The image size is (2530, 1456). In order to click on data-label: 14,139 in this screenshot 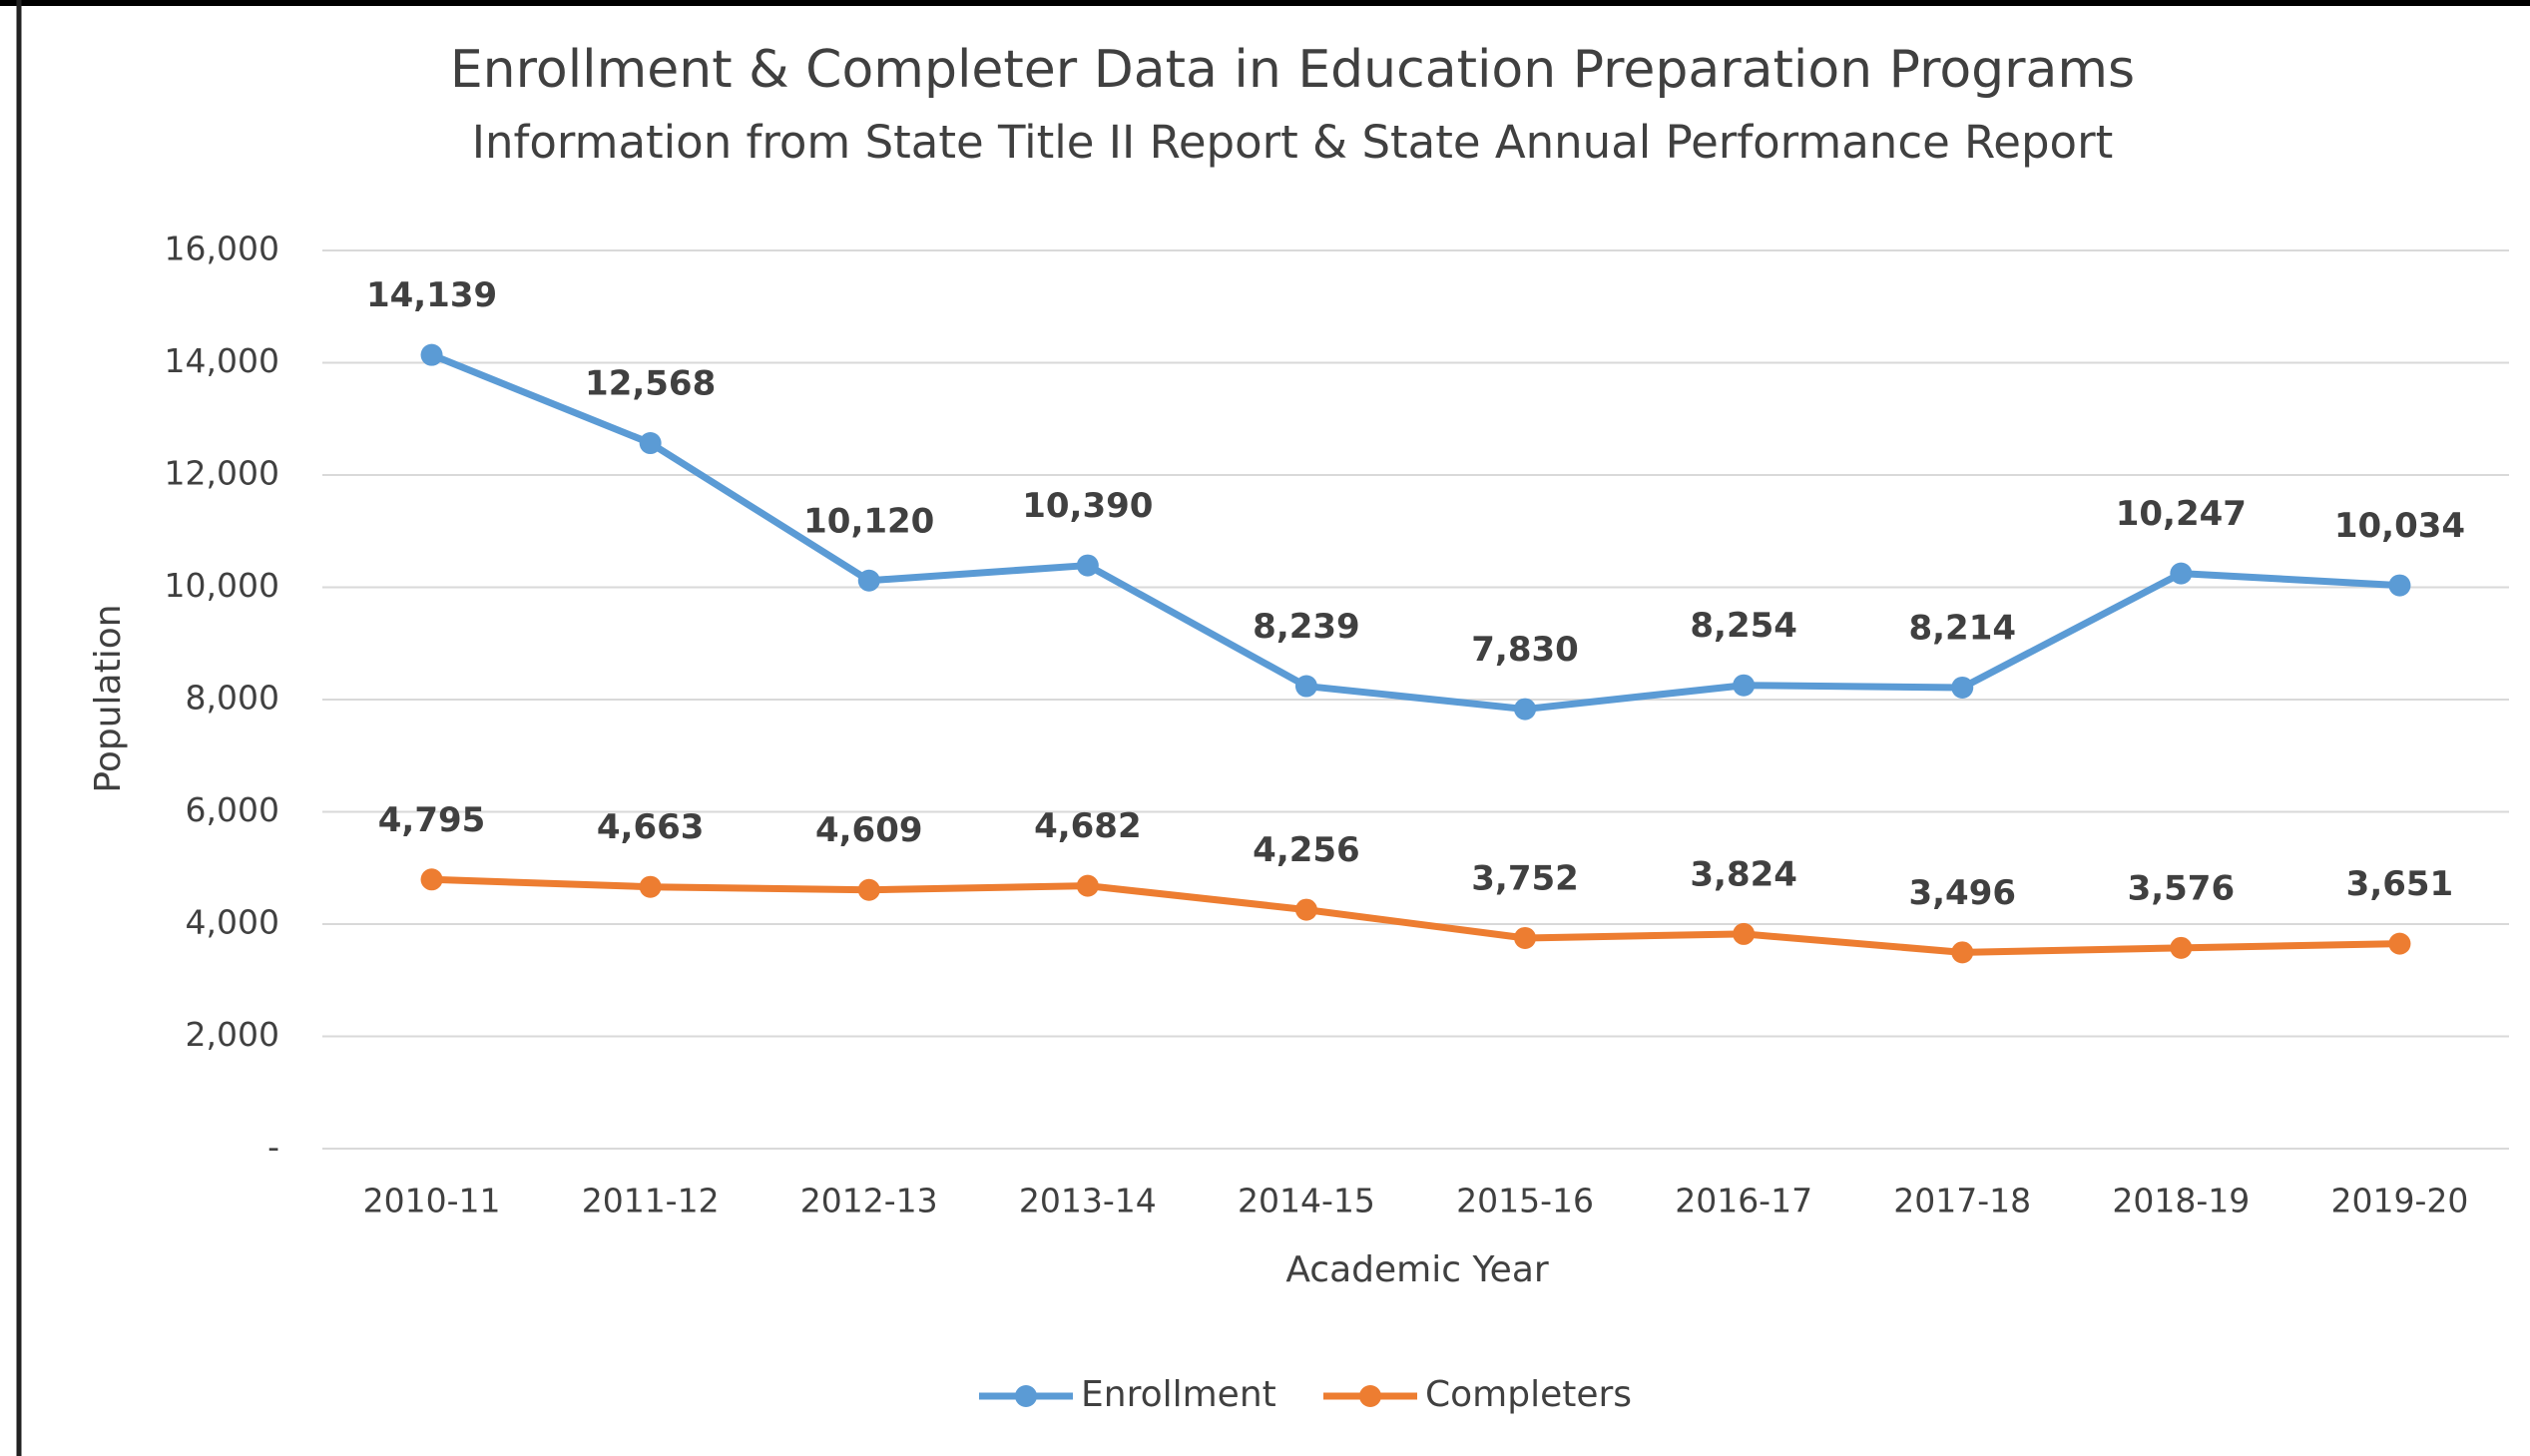, I will do `click(431, 295)`.